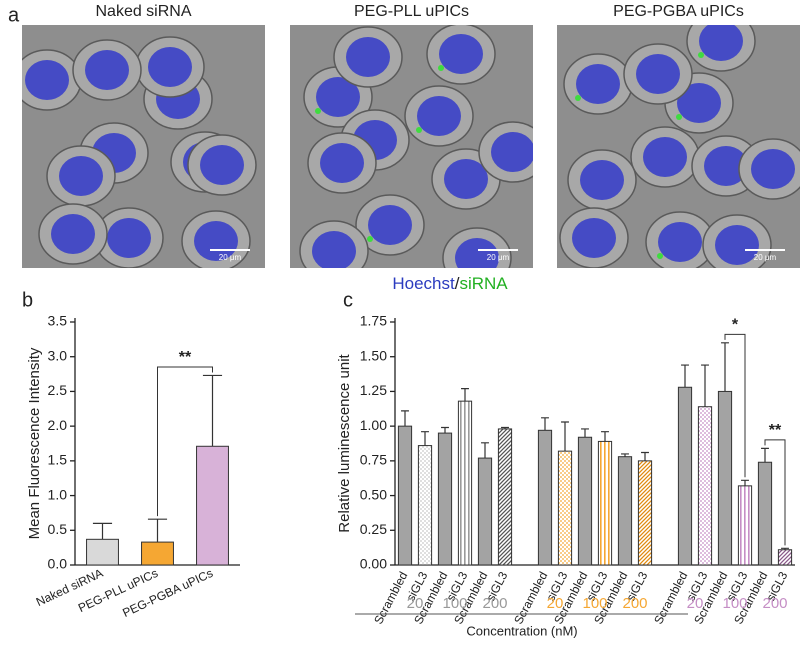  Describe the element at coordinates (373, 529) in the screenshot. I see `y-tick-label: 0.25` at that location.